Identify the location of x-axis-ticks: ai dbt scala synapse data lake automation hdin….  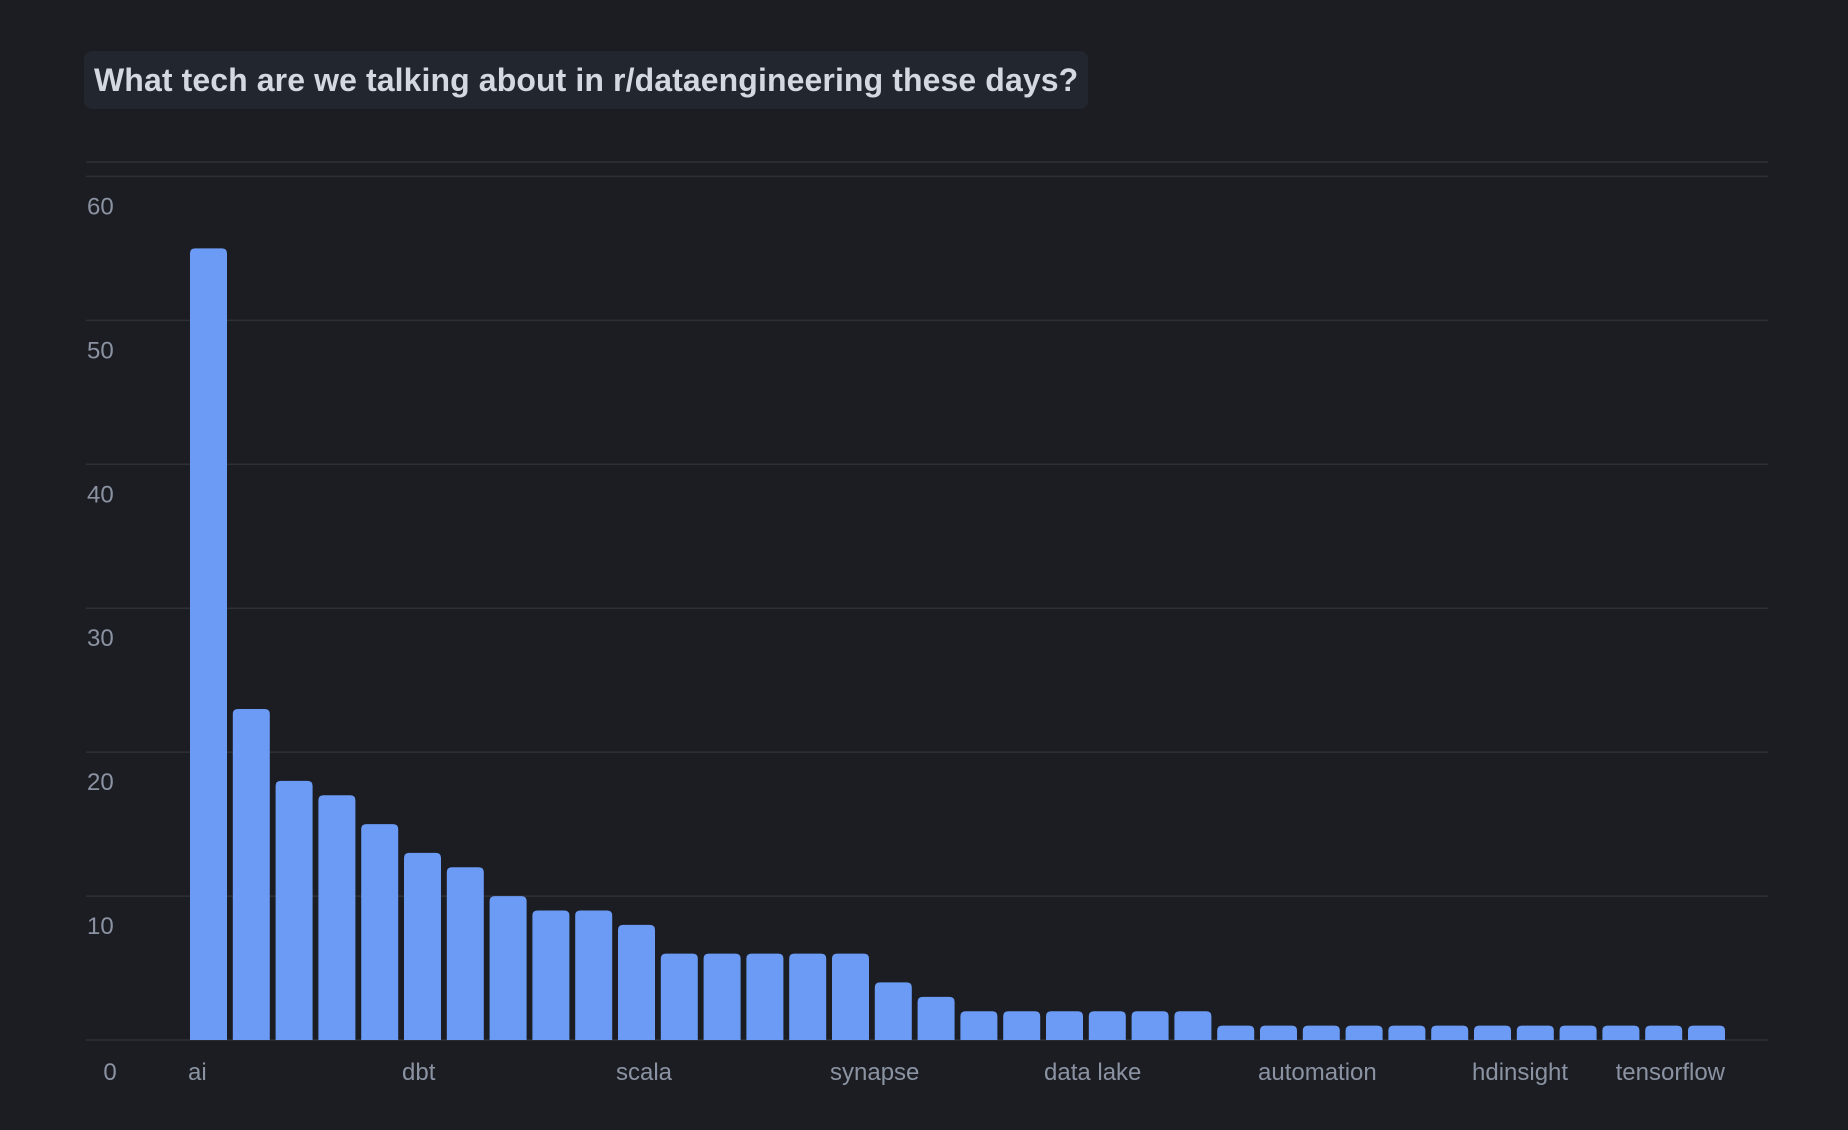
(957, 1072).